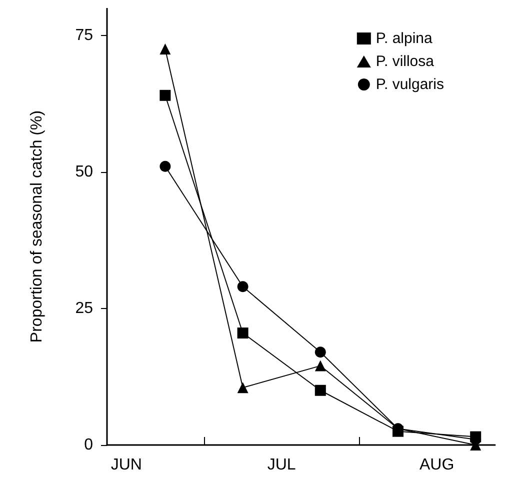 The height and width of the screenshot is (485, 507). I want to click on y-tick-label: 0, so click(89, 445).